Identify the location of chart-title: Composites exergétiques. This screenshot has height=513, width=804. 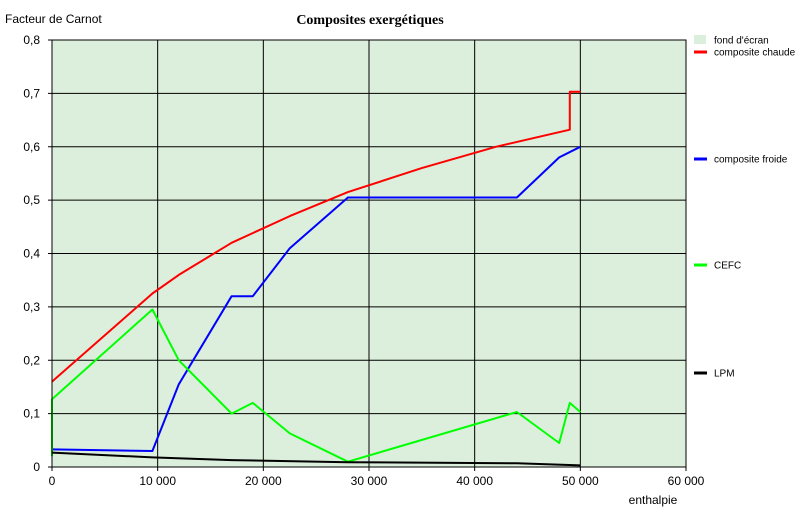
(370, 20).